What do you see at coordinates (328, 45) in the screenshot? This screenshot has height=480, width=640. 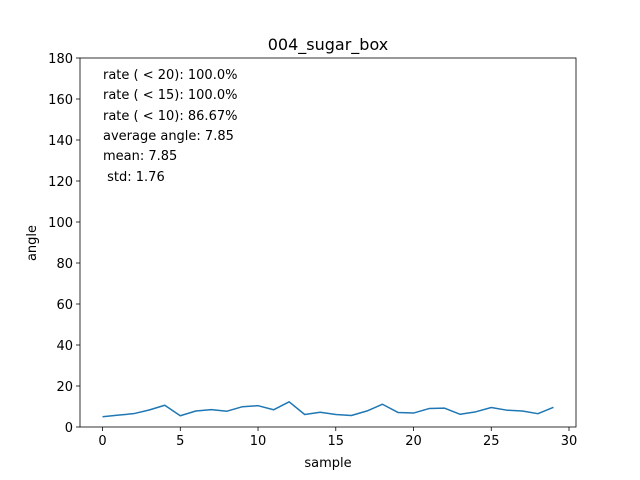 I see `chart-title: 004_sugar_box` at bounding box center [328, 45].